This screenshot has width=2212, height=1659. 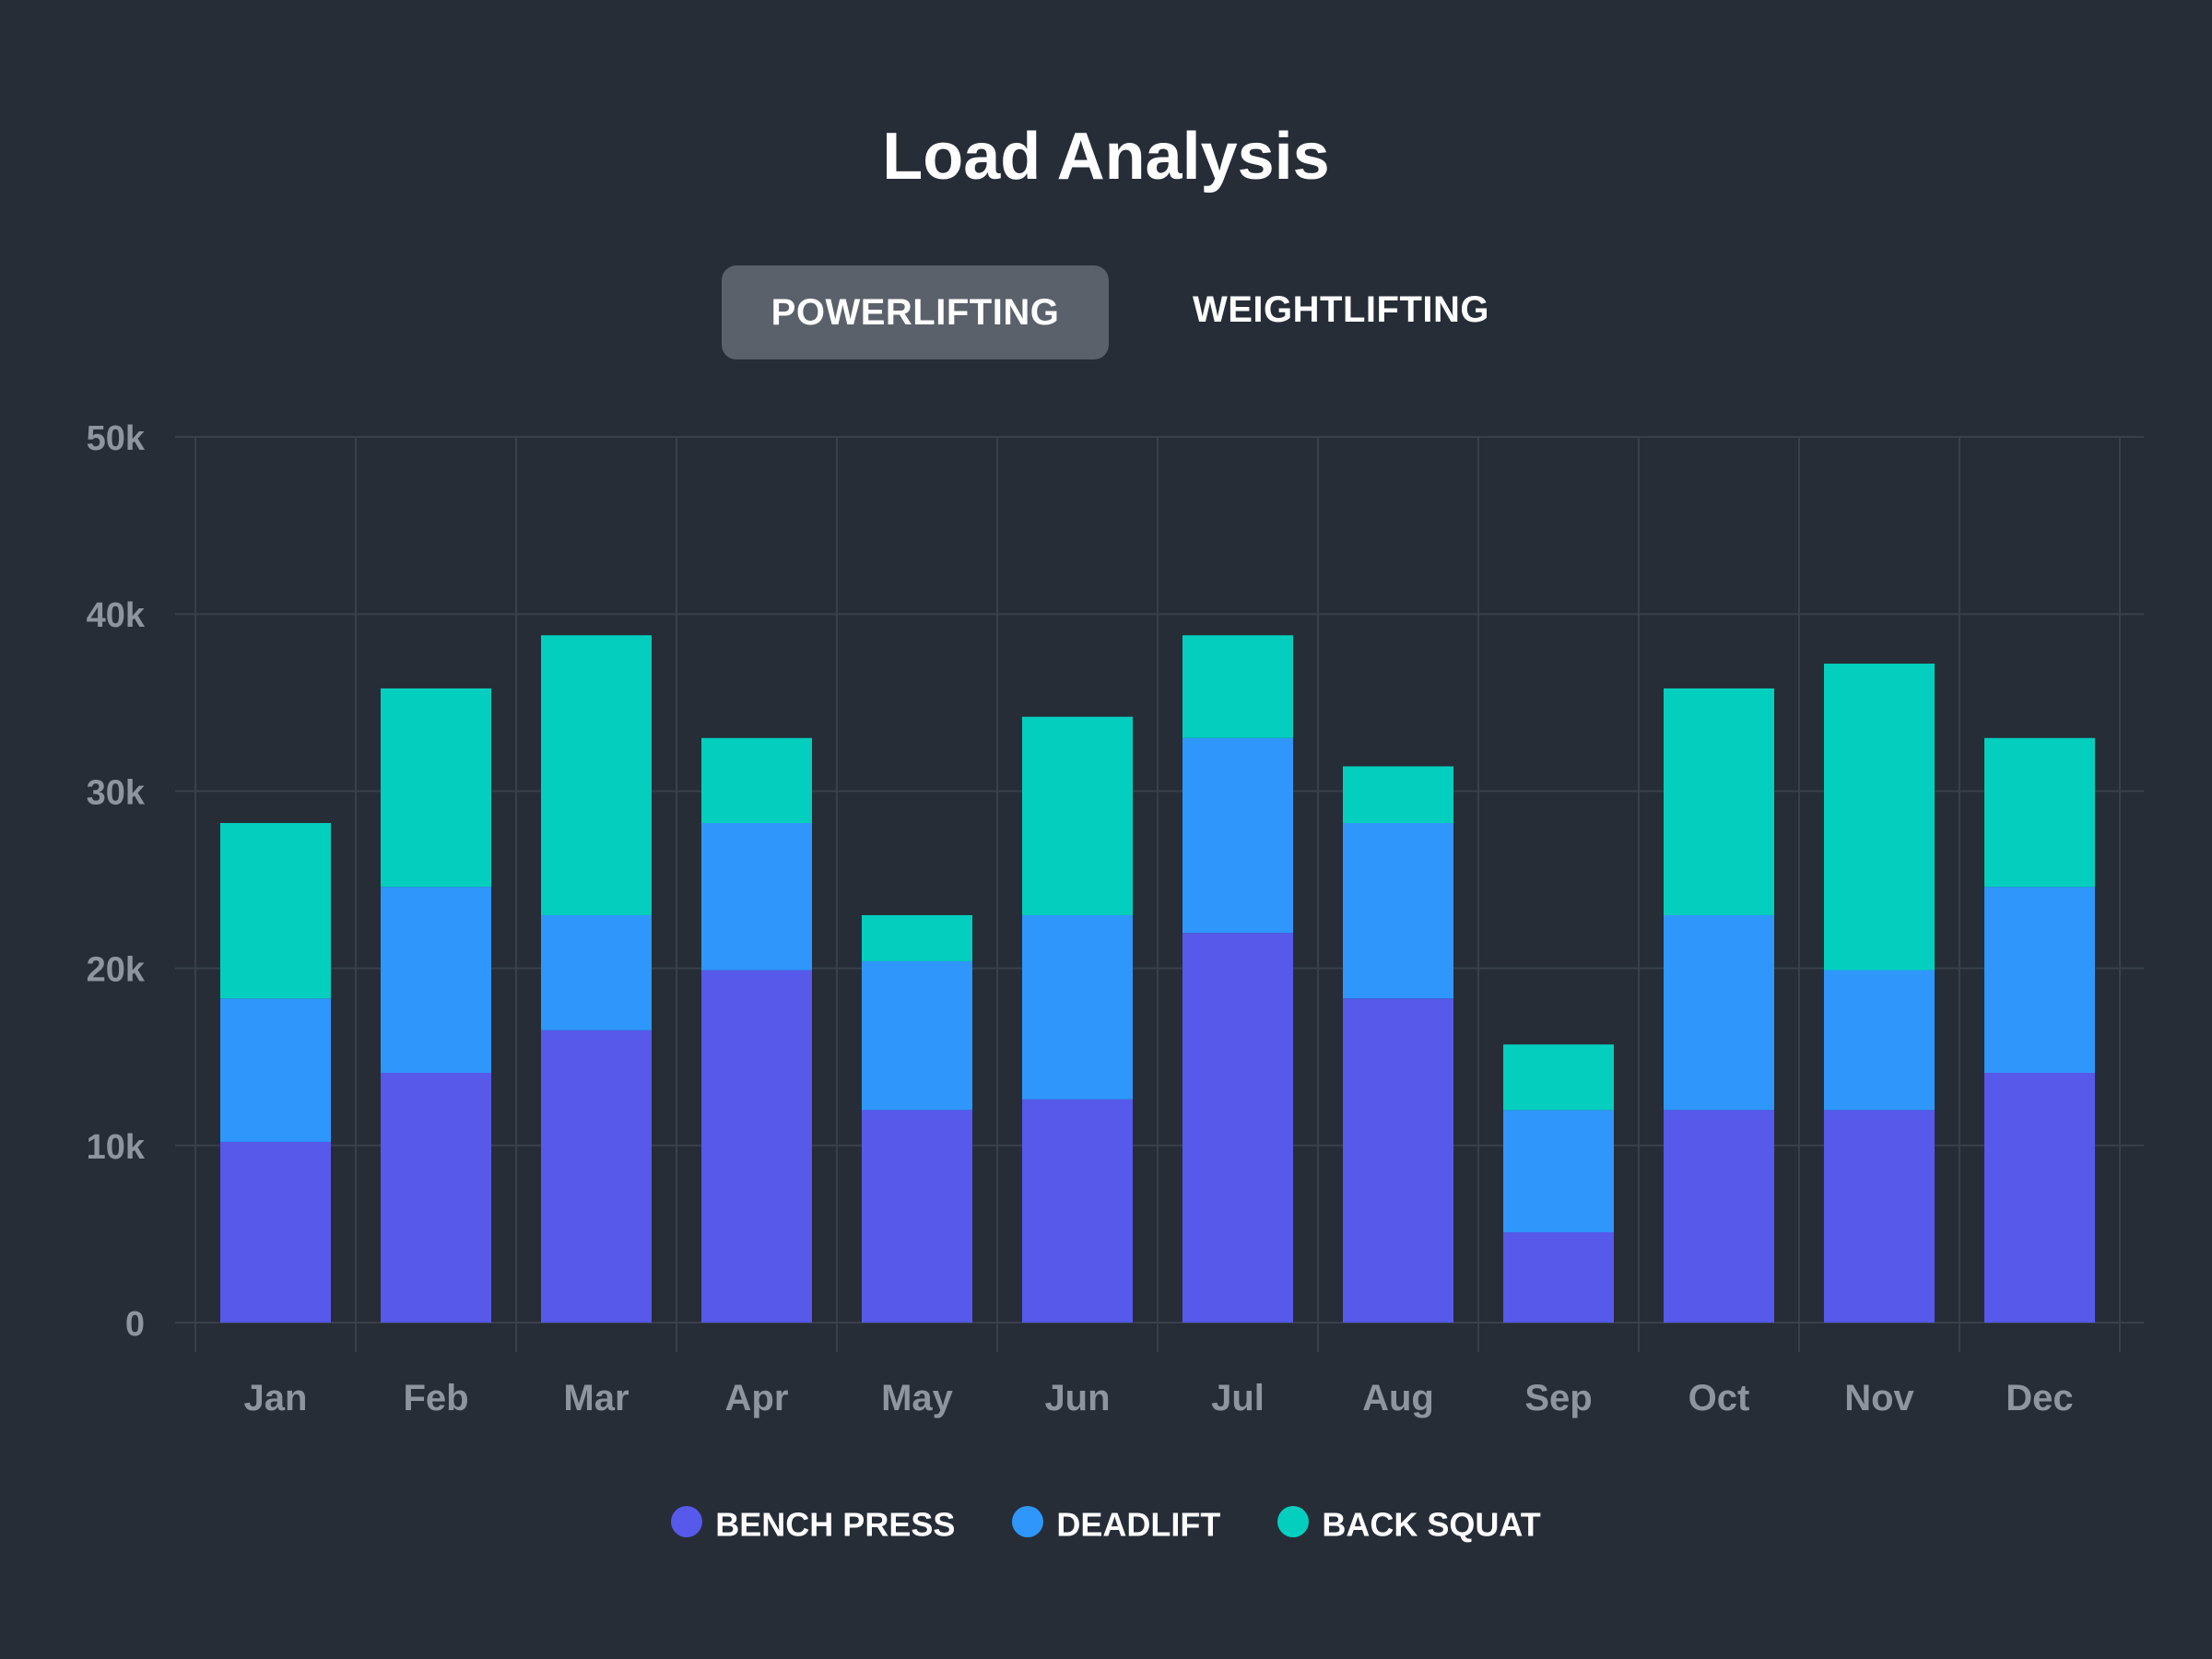 I want to click on bar-deadlift-apr, so click(x=756, y=896).